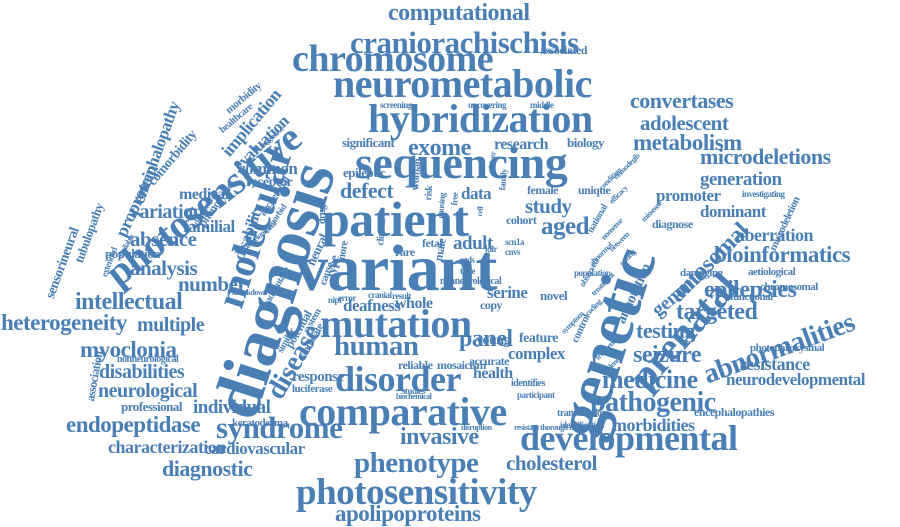  Describe the element at coordinates (467, 271) in the screenshot. I see `word: tube` at that location.